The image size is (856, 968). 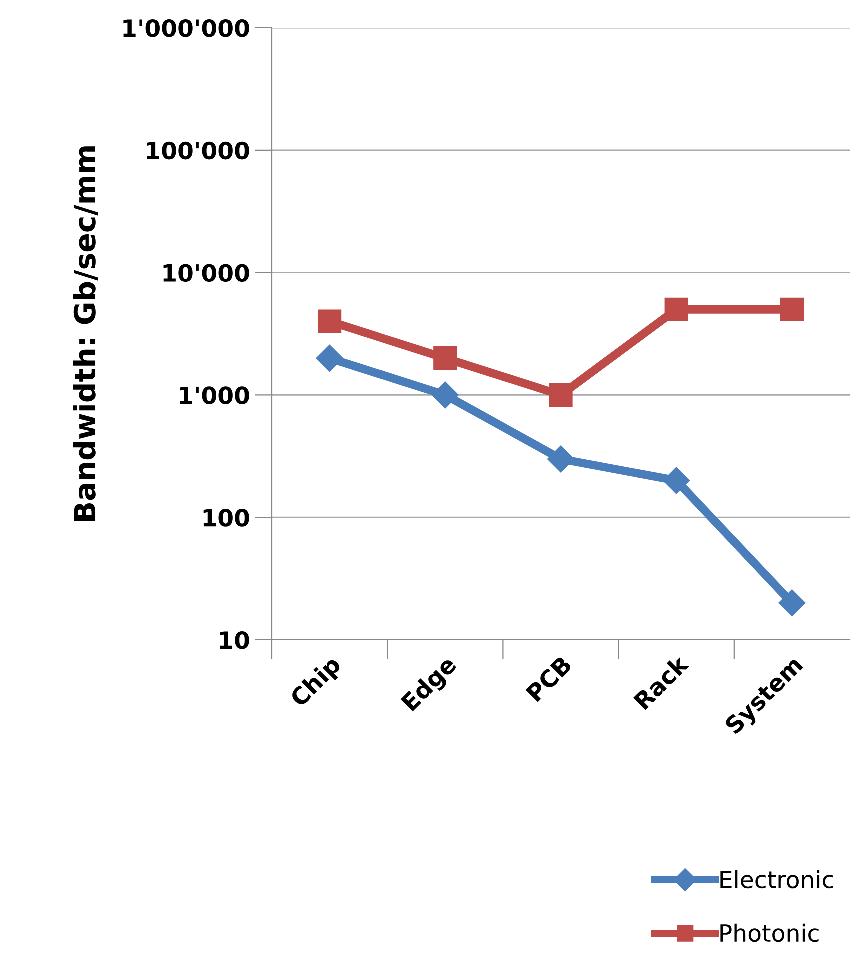 I want to click on legend-label: Electronic, so click(x=777, y=879).